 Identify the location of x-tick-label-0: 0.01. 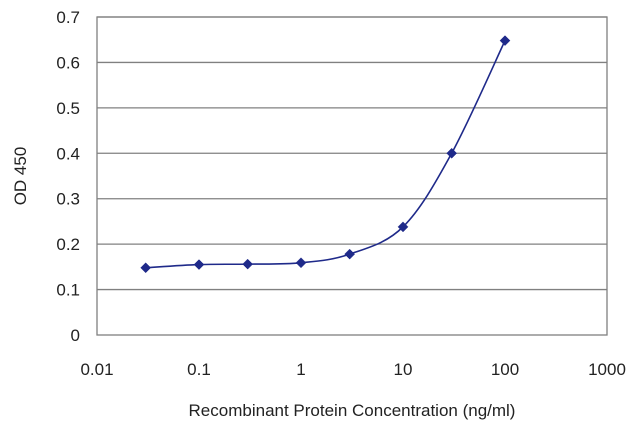
(96, 369).